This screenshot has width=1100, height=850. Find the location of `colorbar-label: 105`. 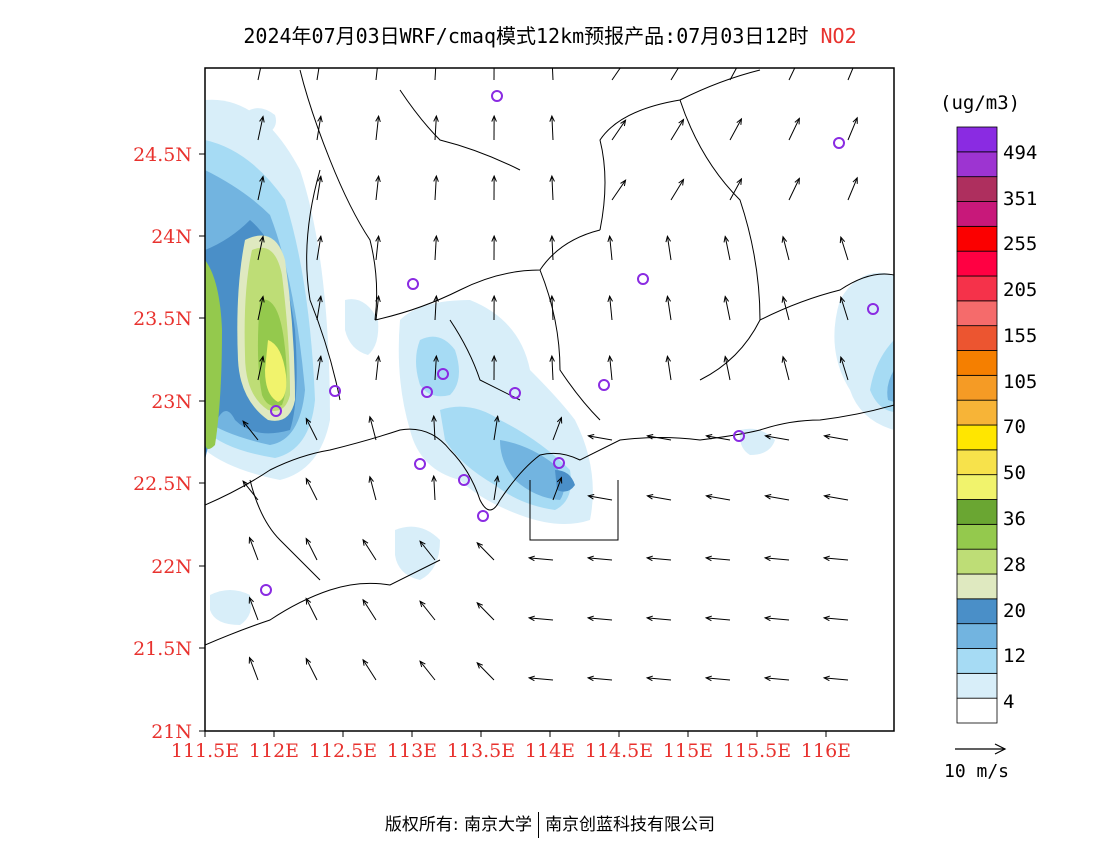

colorbar-label: 105 is located at coordinates (1020, 382).